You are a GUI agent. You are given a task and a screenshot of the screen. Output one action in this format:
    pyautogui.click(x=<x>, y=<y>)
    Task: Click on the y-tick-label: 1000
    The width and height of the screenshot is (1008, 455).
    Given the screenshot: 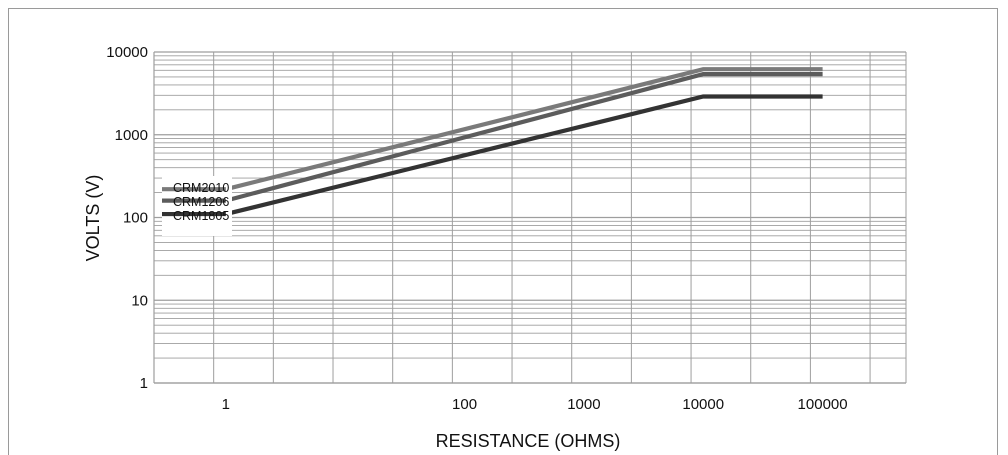 What is the action you would take?
    pyautogui.click(x=131, y=135)
    